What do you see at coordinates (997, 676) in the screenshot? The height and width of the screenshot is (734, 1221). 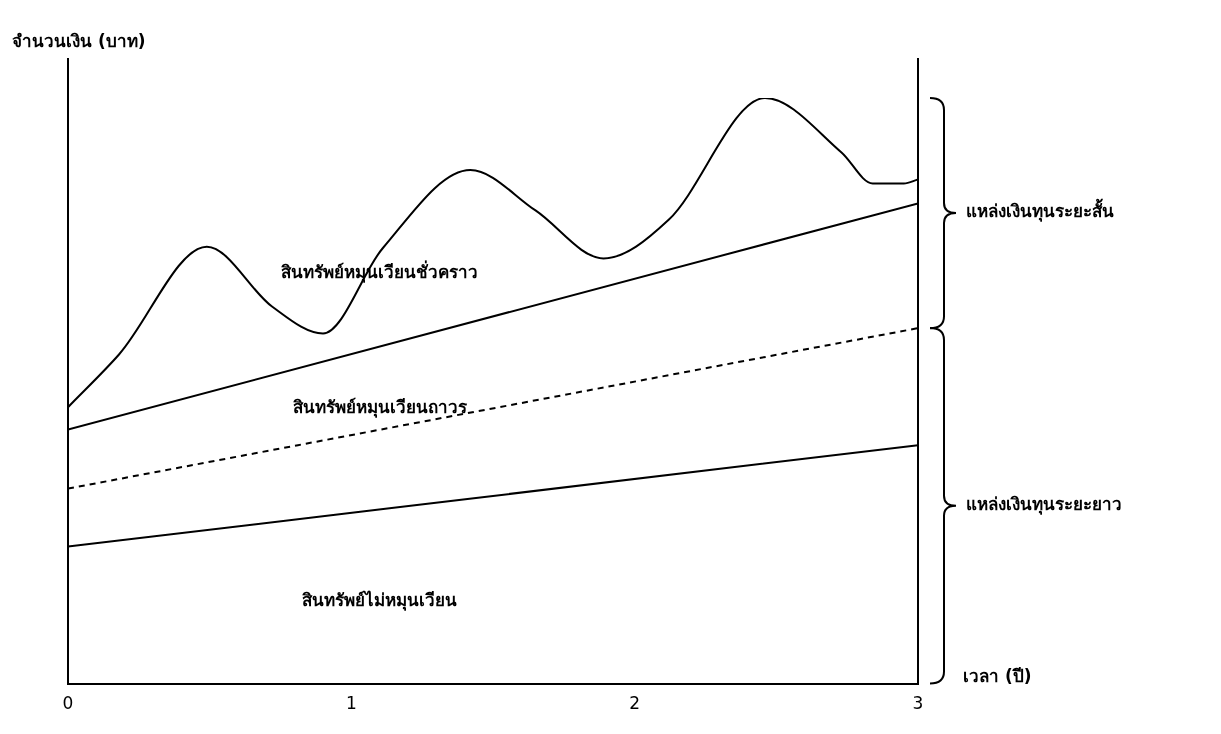 I see `x-axis-title: เวลา (ปี)` at bounding box center [997, 676].